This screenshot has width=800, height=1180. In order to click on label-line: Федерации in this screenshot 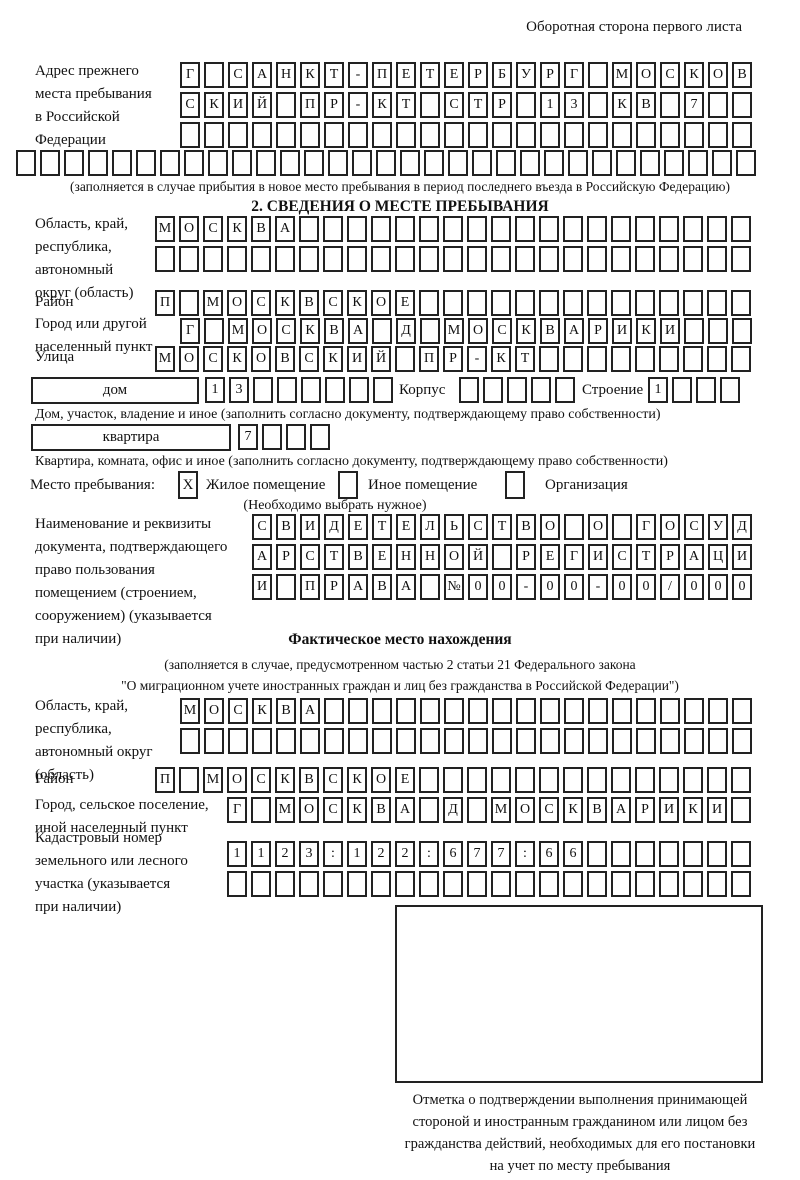, I will do `click(70, 140)`.